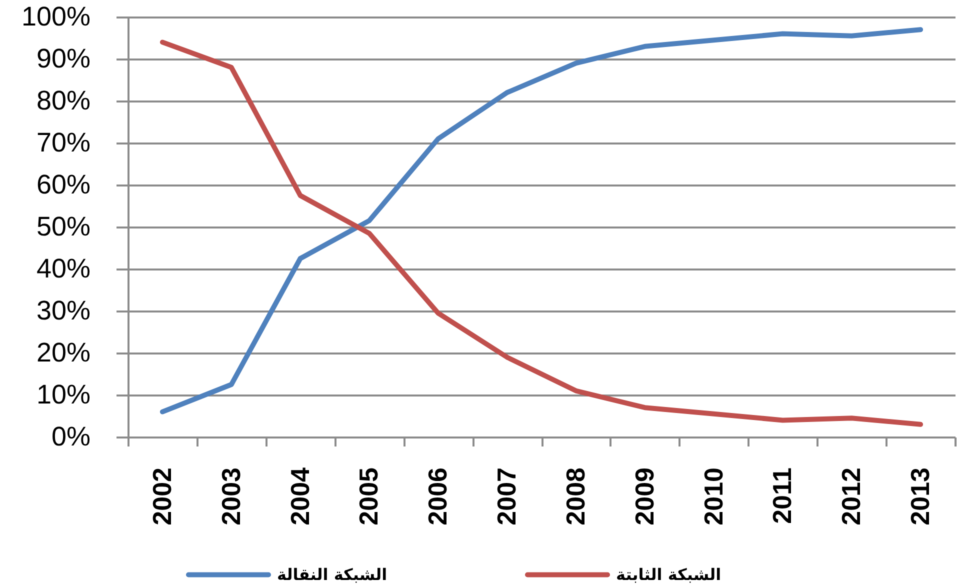 The height and width of the screenshot is (588, 957). What do you see at coordinates (70, 437) in the screenshot?
I see `y-tick-label: 0%` at bounding box center [70, 437].